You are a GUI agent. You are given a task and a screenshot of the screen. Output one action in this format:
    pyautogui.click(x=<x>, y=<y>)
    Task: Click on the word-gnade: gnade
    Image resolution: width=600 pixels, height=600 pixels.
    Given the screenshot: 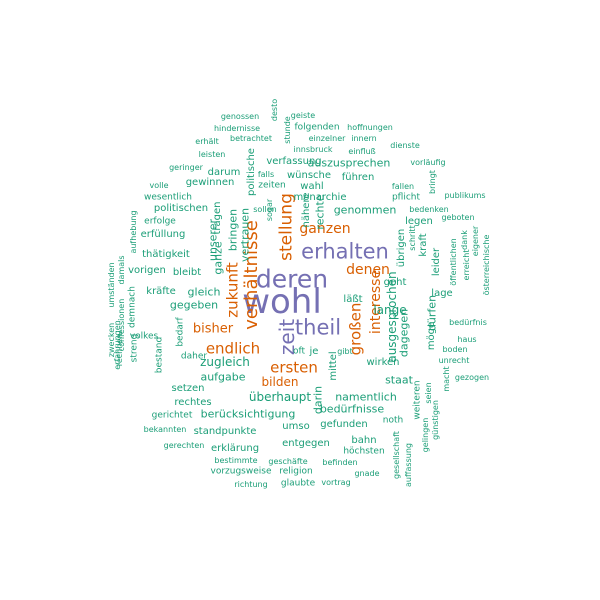 What is the action you would take?
    pyautogui.click(x=367, y=473)
    